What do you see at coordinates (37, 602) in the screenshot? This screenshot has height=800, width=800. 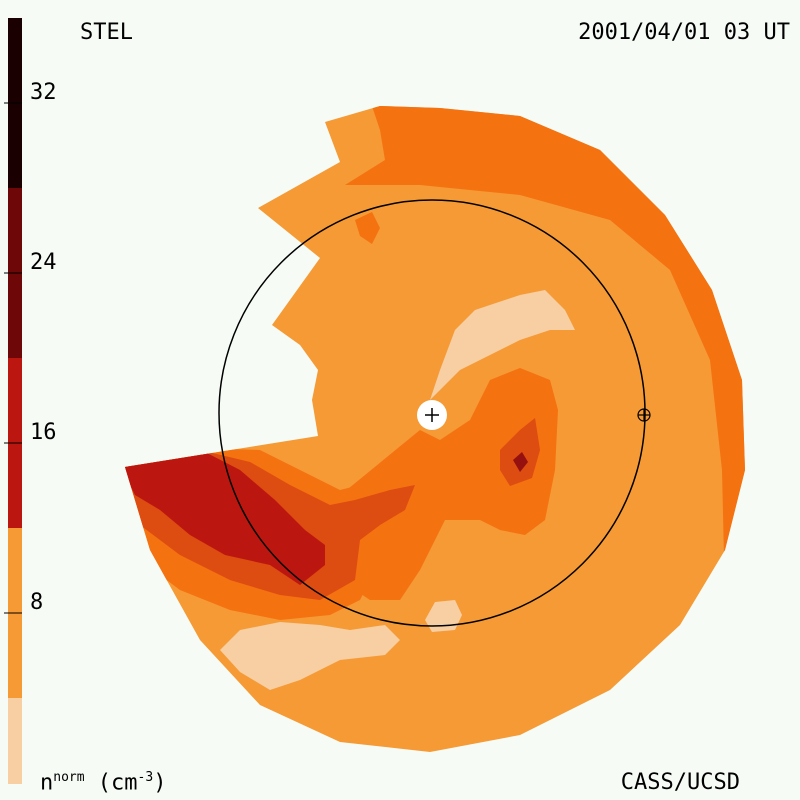 I see `colorbar-tick-label-8: 8` at bounding box center [37, 602].